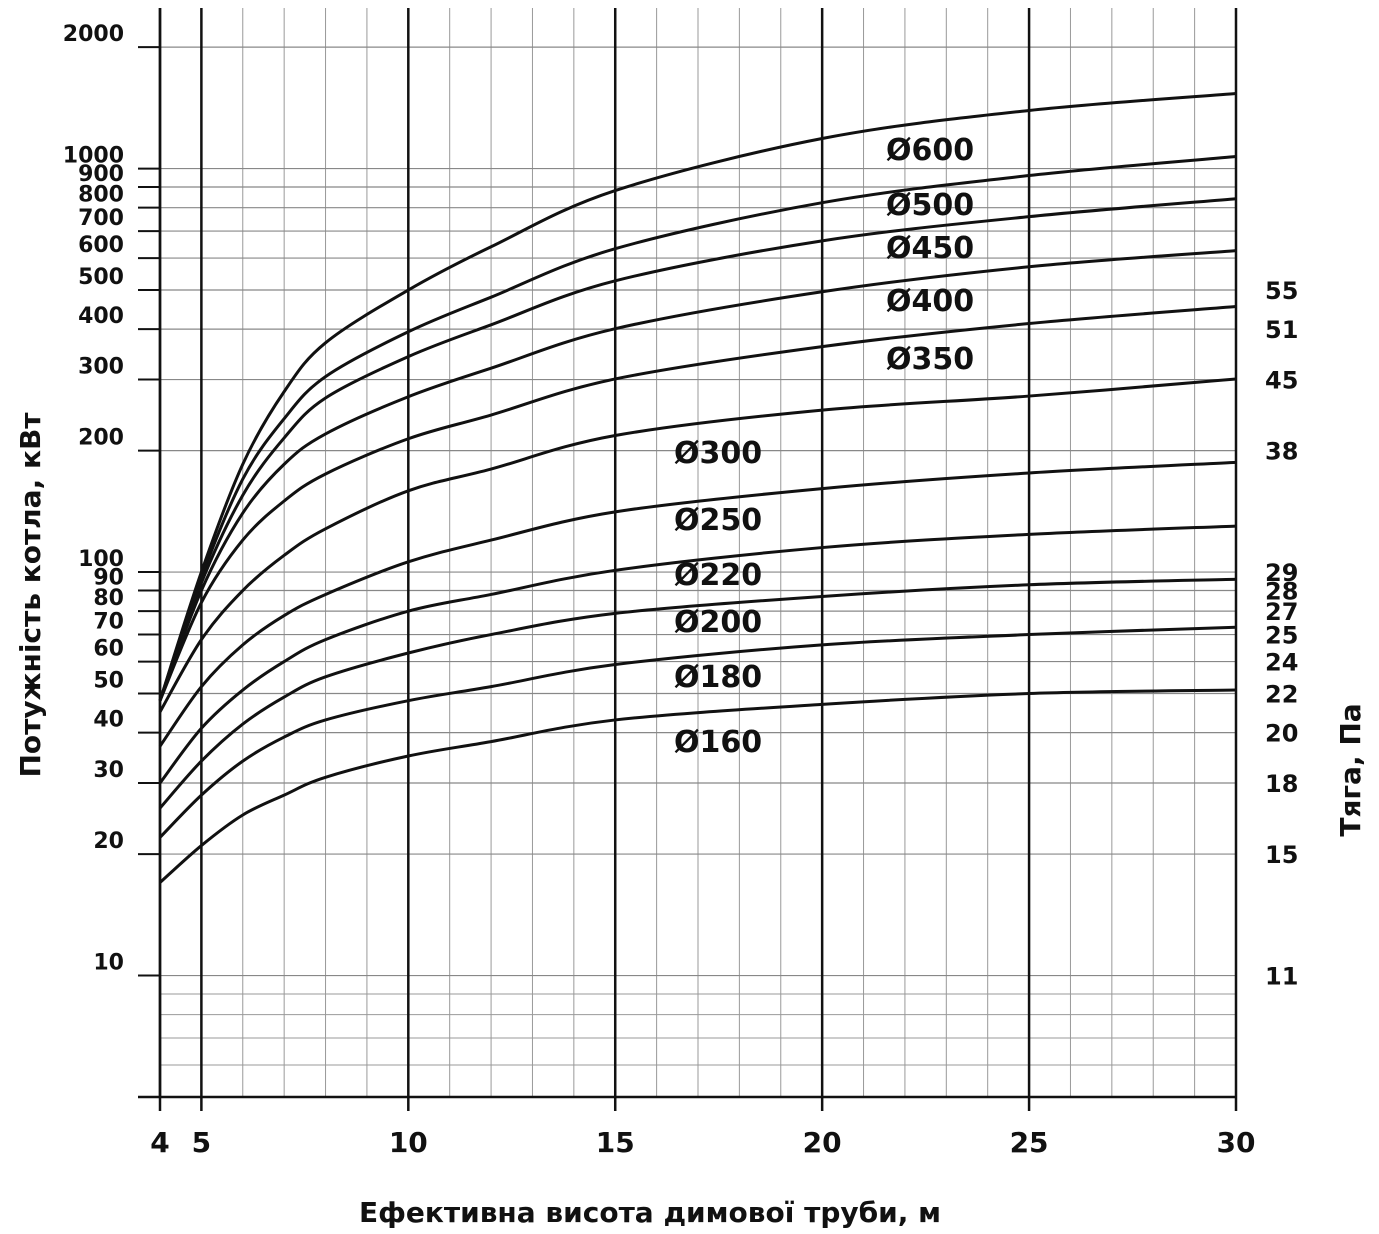 This screenshot has height=1234, width=1379. I want to click on series-label: Ø400, so click(930, 301).